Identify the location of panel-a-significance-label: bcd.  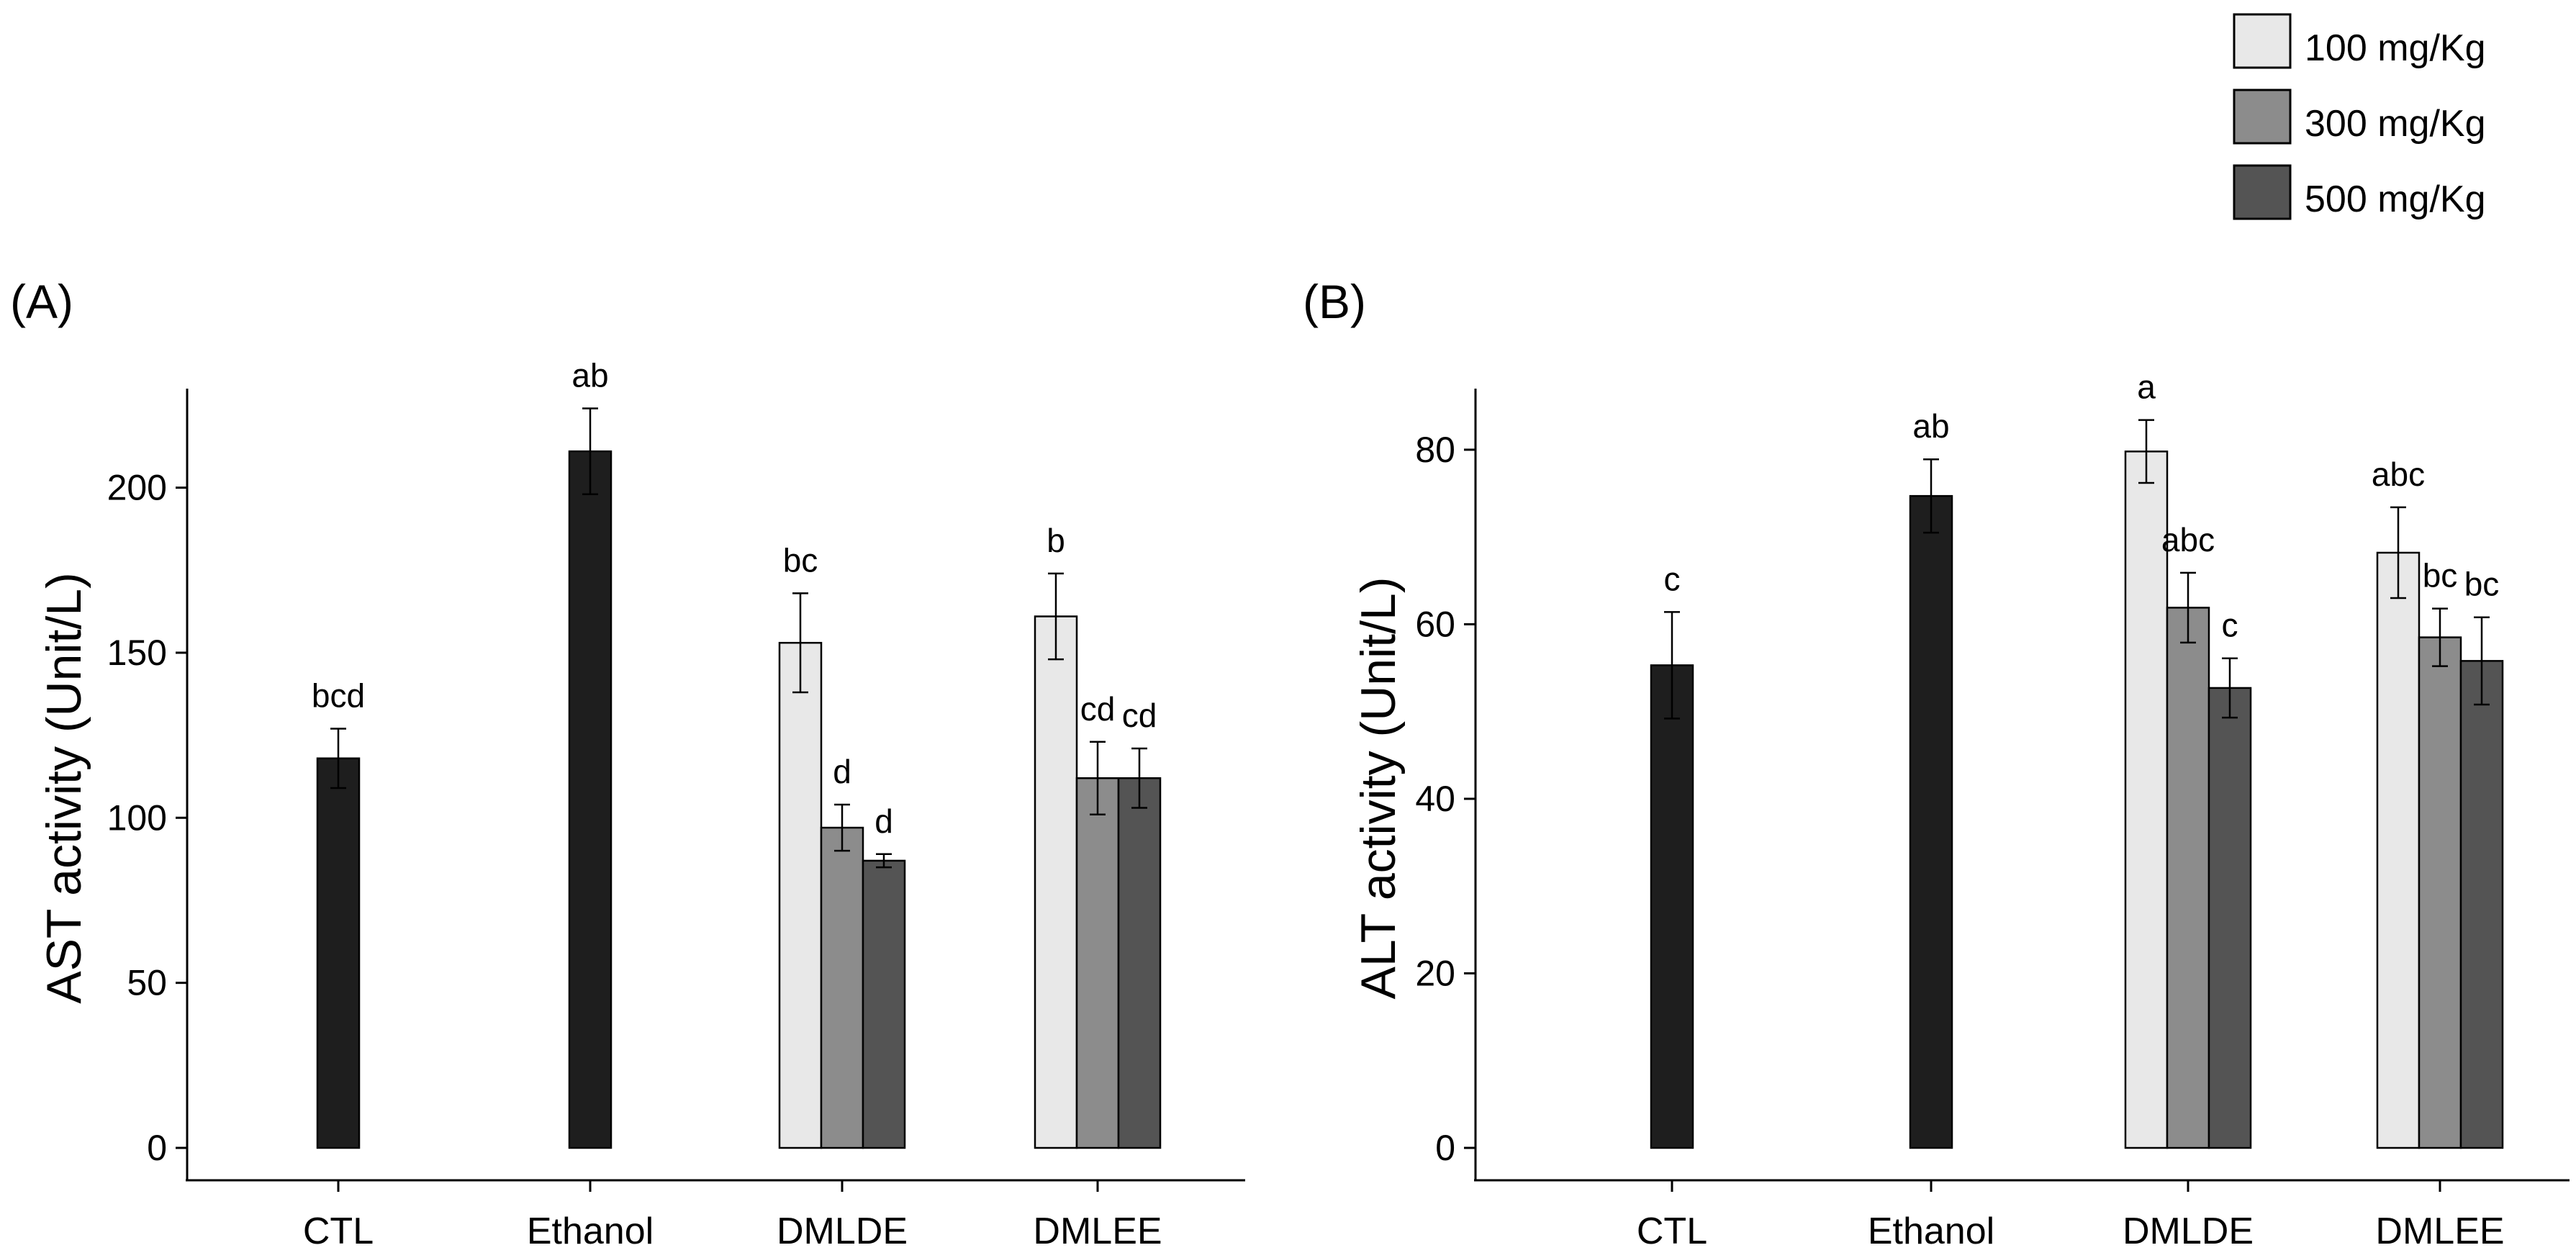
(338, 695).